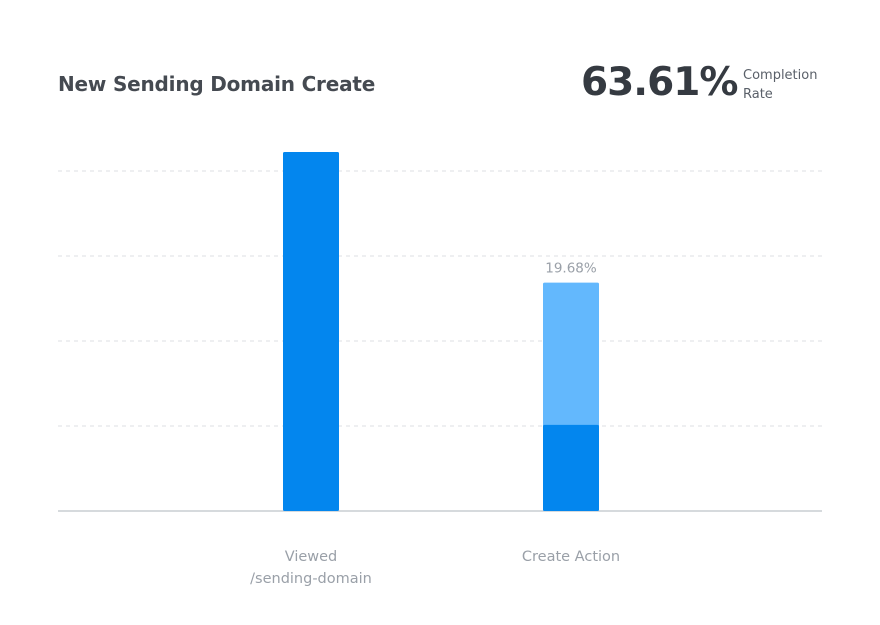 The width and height of the screenshot is (880, 625). Describe the element at coordinates (798, 85) in the screenshot. I see `completion-rate-label: Completion Rate` at that location.